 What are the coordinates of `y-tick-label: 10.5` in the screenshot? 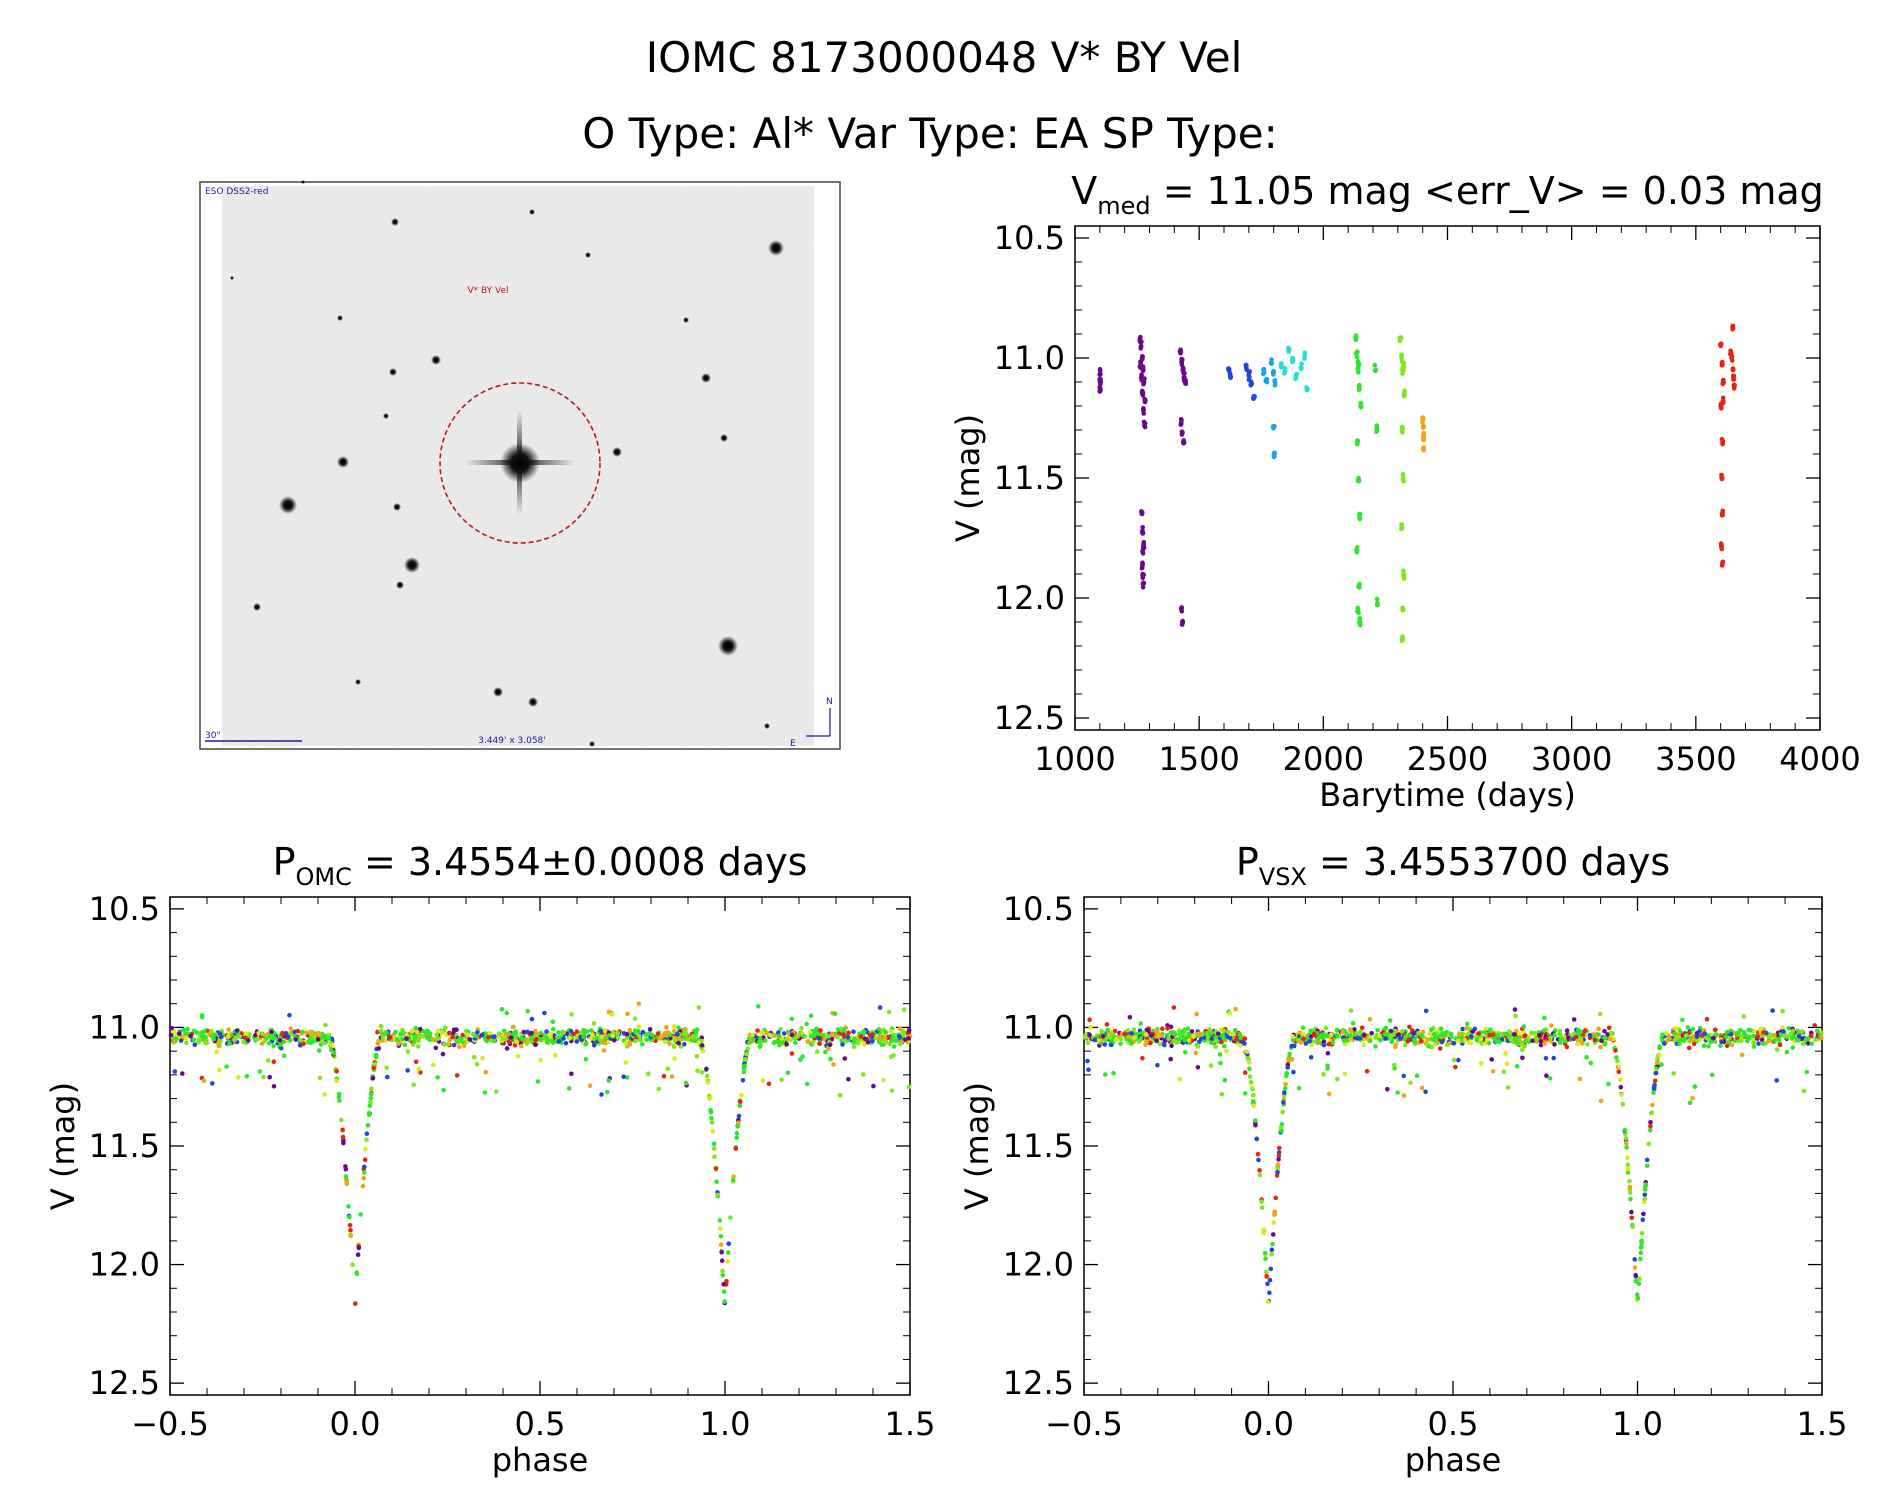 It's located at (1029, 238).